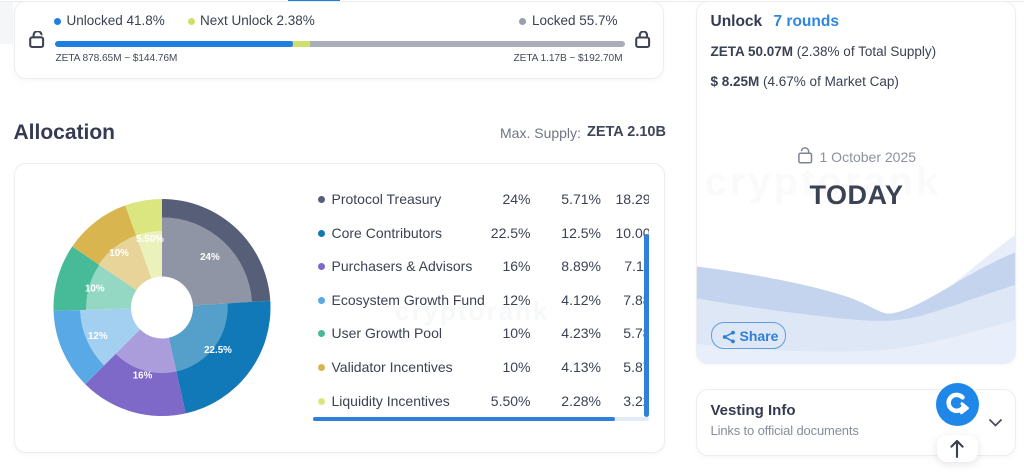 This screenshot has width=1024, height=474. I want to click on svg-text: 16%, so click(143, 375).